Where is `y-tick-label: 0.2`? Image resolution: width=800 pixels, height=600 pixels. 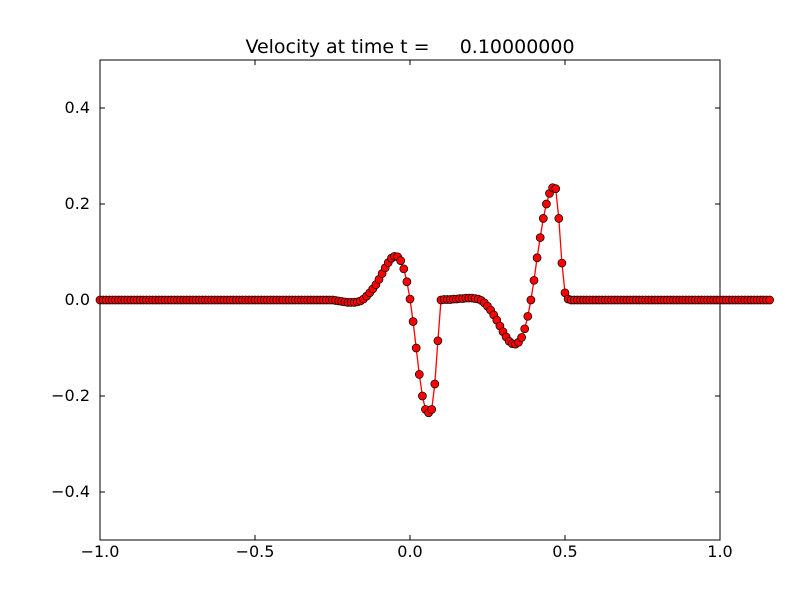
y-tick-label: 0.2 is located at coordinates (77, 203).